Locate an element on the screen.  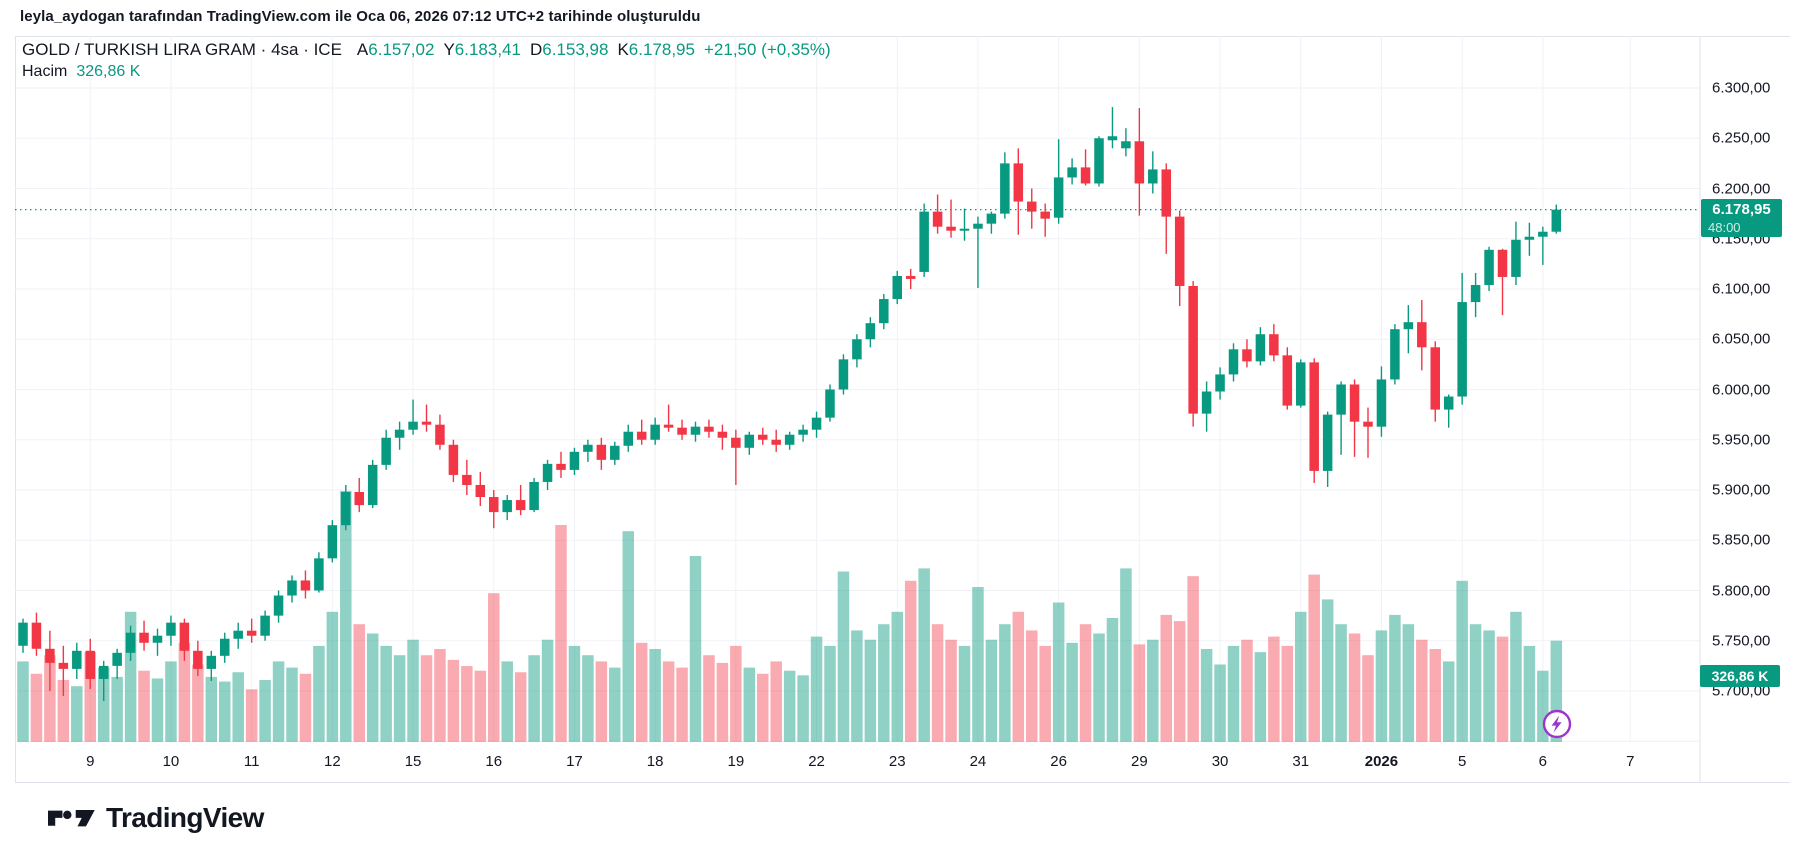
tradingview-logo-icon is located at coordinates (71, 818).